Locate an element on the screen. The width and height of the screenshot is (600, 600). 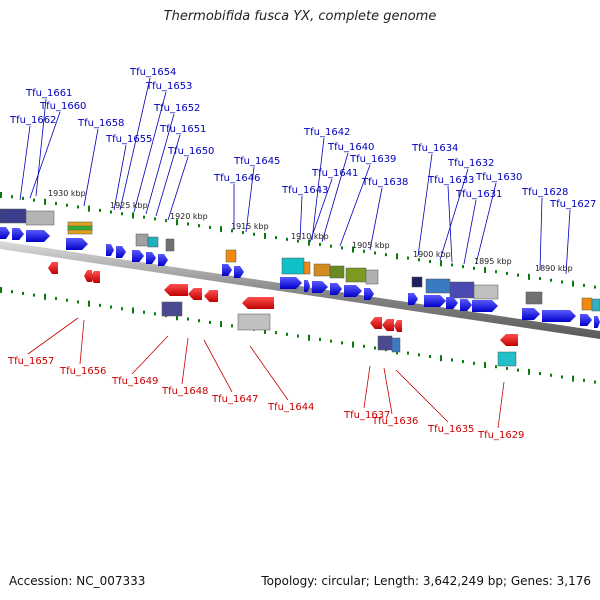
forward-gene-label: Tfu_1662 is located at coordinates (32, 120).